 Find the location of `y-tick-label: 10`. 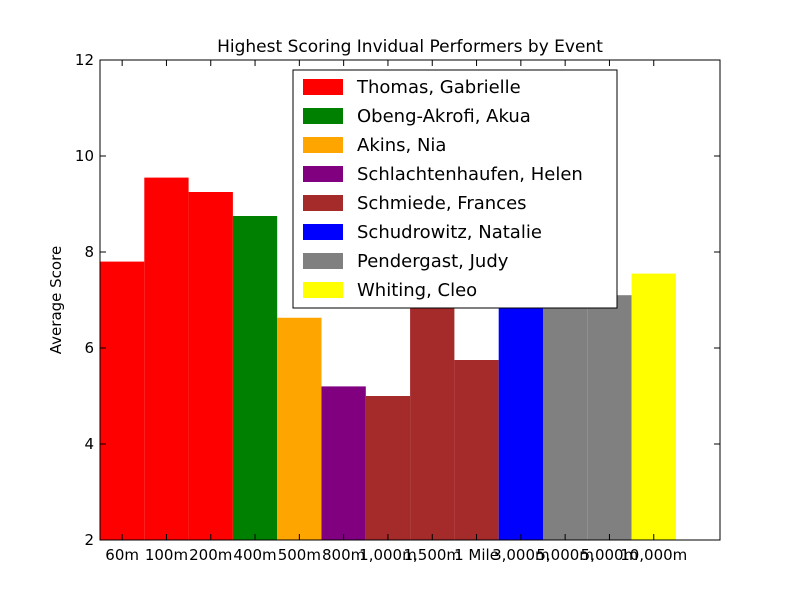

y-tick-label: 10 is located at coordinates (84, 156).